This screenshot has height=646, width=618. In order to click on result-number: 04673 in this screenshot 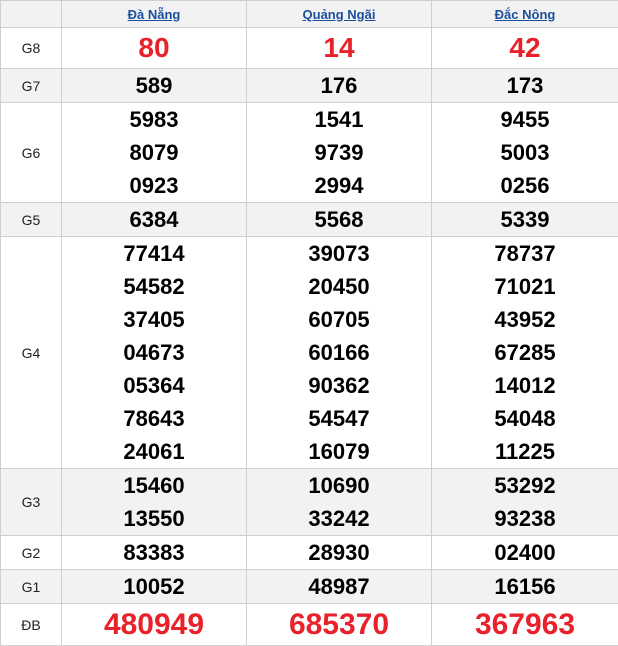, I will do `click(154, 352)`.